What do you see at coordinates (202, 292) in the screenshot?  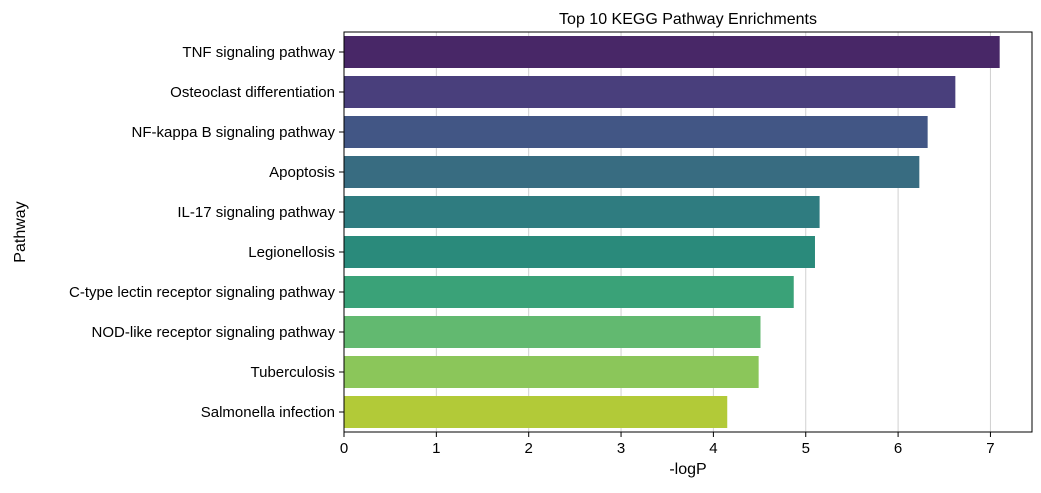 I see `category-label: C-type lectin receptor signaling pathway` at bounding box center [202, 292].